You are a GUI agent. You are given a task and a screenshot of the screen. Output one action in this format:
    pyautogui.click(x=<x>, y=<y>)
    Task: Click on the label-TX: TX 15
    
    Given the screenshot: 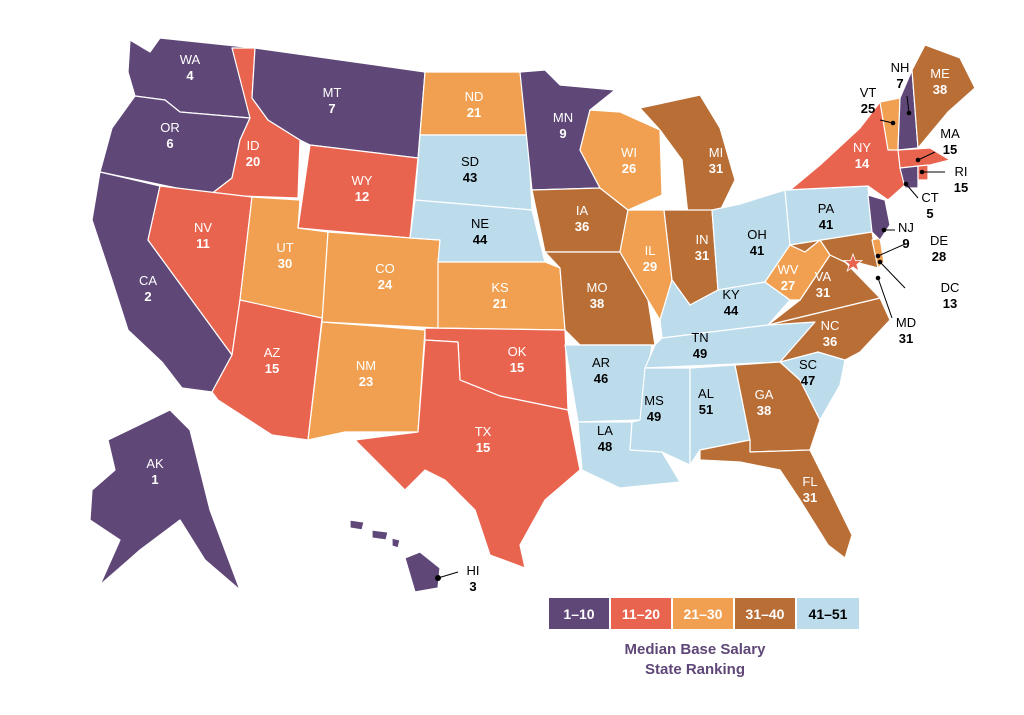 What is the action you would take?
    pyautogui.click(x=483, y=439)
    